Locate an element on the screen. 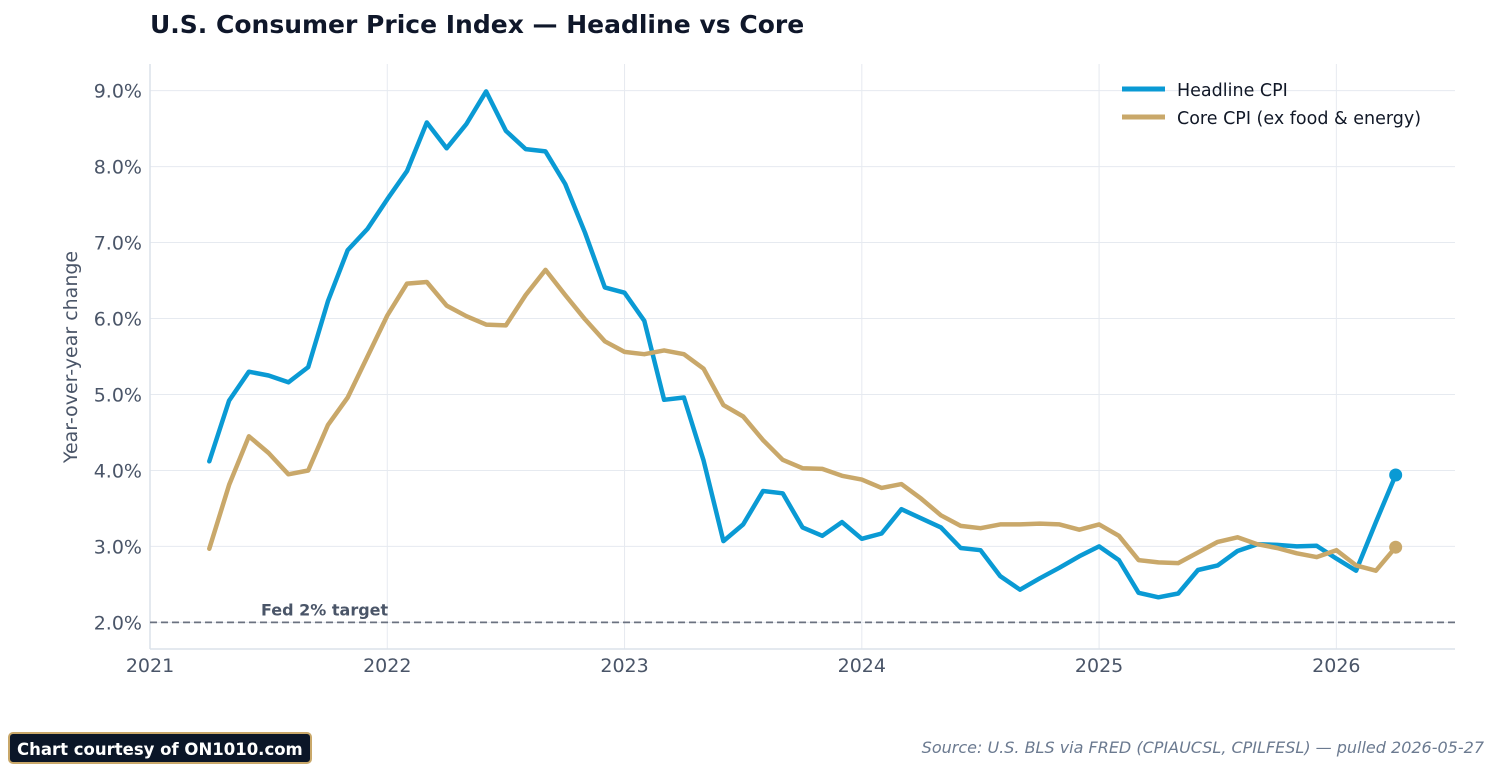 The width and height of the screenshot is (1500, 773). series-endpoint-headline is located at coordinates (1396, 475).